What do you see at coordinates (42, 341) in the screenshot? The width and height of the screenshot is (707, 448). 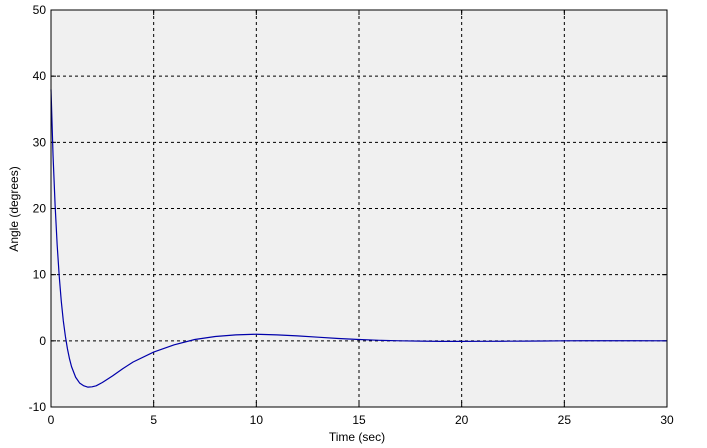 I see `y-tick-label: 0` at bounding box center [42, 341].